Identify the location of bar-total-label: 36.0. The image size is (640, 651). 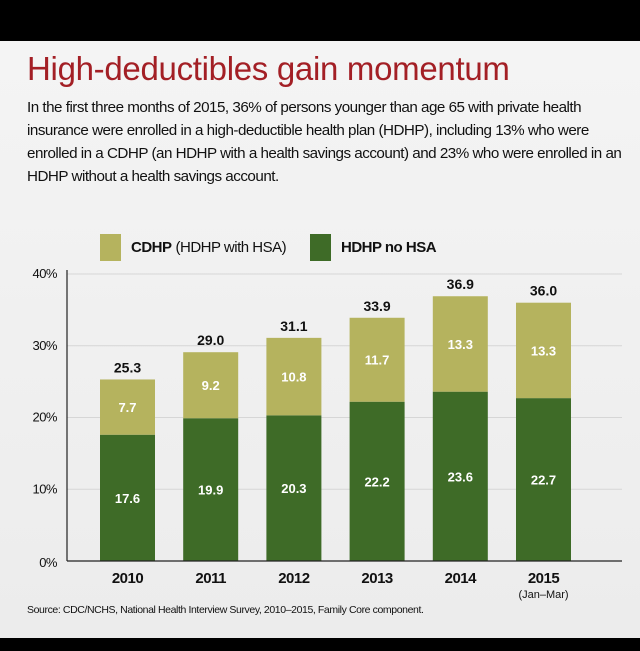
(543, 291).